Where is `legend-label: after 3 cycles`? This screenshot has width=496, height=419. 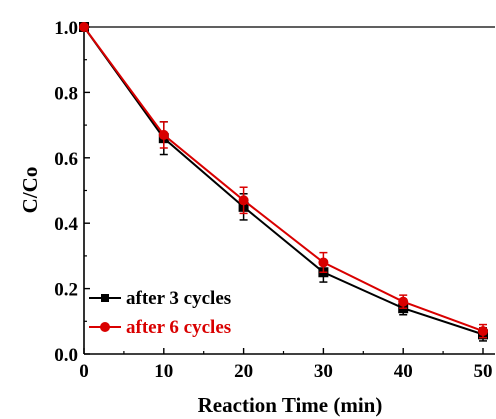 legend-label: after 3 cycles is located at coordinates (178, 298).